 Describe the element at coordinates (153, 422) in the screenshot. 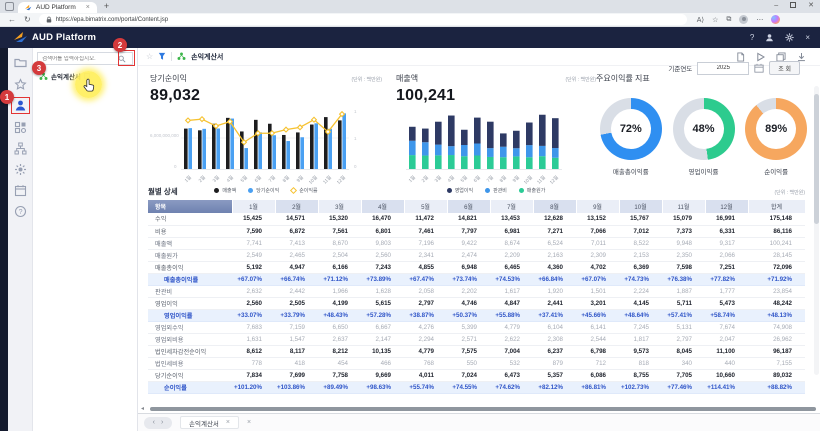

I see `prev-tab-icon: ‹` at that location.